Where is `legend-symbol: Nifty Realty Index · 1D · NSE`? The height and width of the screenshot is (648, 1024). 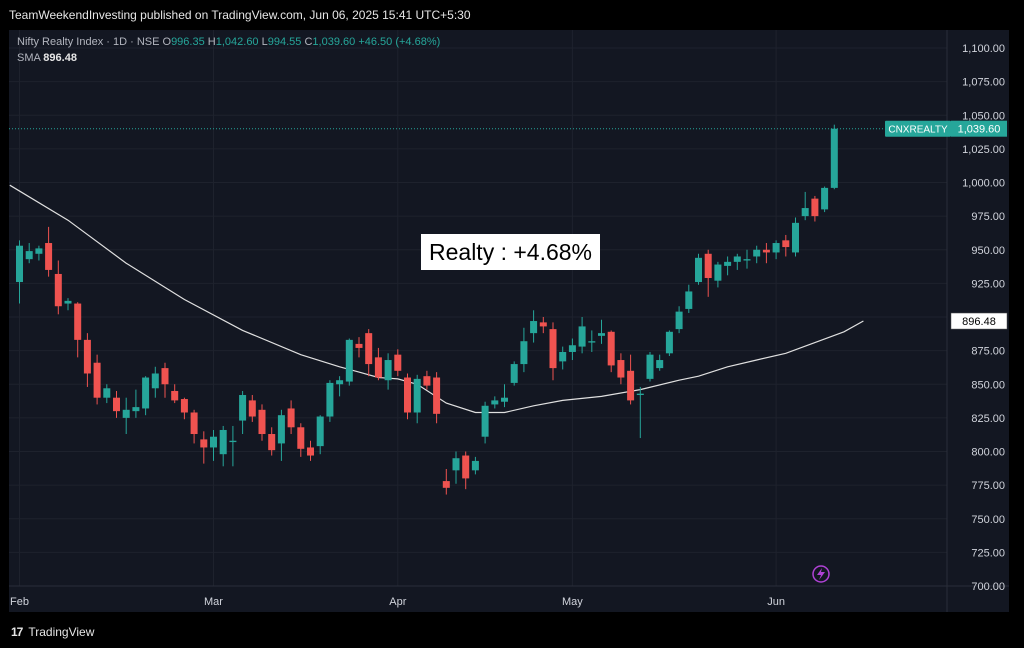 legend-symbol: Nifty Realty Index · 1D · NSE is located at coordinates (88, 42).